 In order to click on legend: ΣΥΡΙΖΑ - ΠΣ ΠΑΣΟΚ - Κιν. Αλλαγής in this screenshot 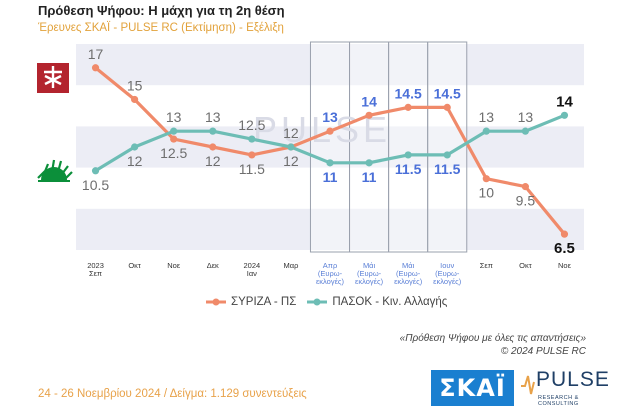, I will do `click(331, 302)`.